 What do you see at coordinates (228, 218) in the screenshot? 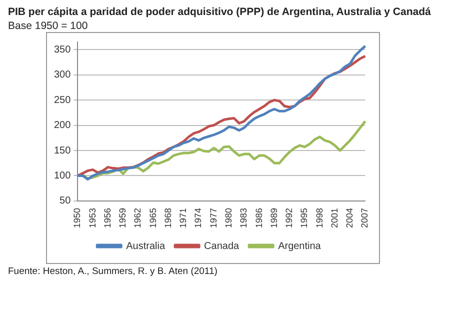
I see `x-tick-label: 1980` at bounding box center [228, 218].